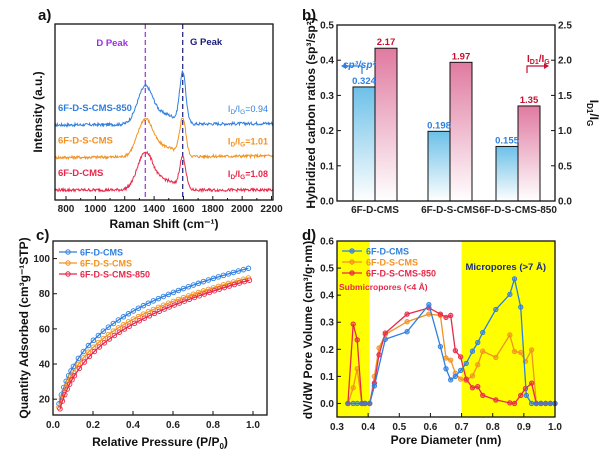 The image size is (613, 466). I want to click on x-tick-label: 0.8, so click(493, 427).